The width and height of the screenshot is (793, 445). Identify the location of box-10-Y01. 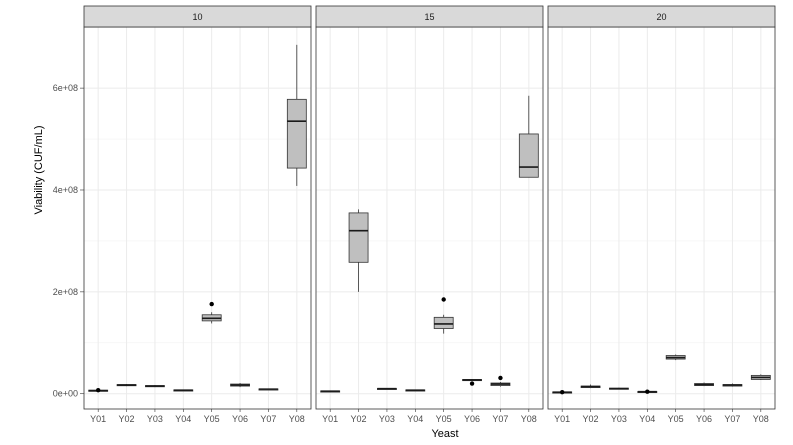
(98, 390).